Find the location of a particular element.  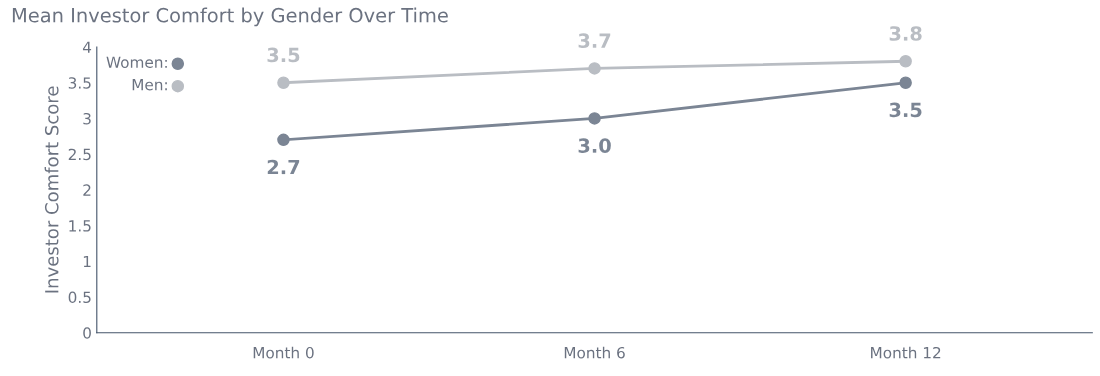

y-tick-label: 1.5 is located at coordinates (80, 226).